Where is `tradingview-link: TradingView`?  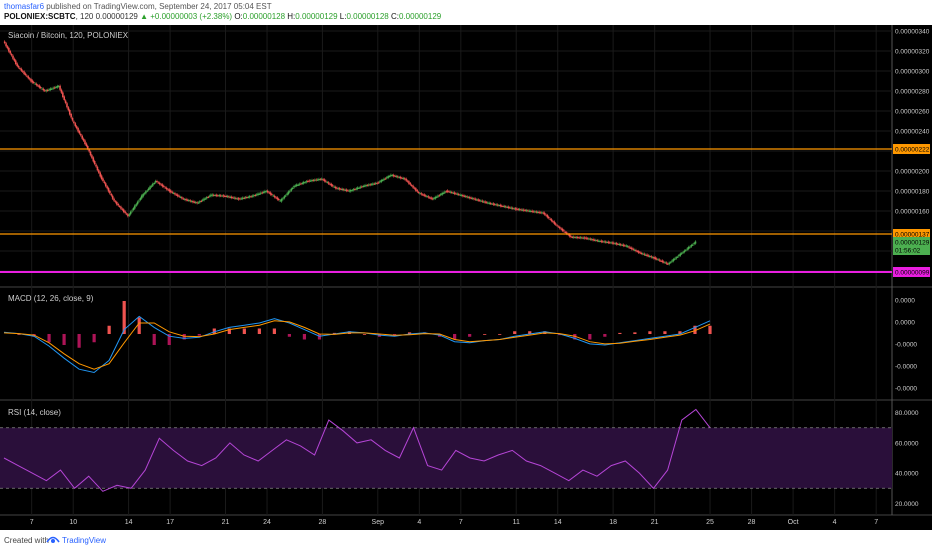
tradingview-link: TradingView is located at coordinates (84, 540).